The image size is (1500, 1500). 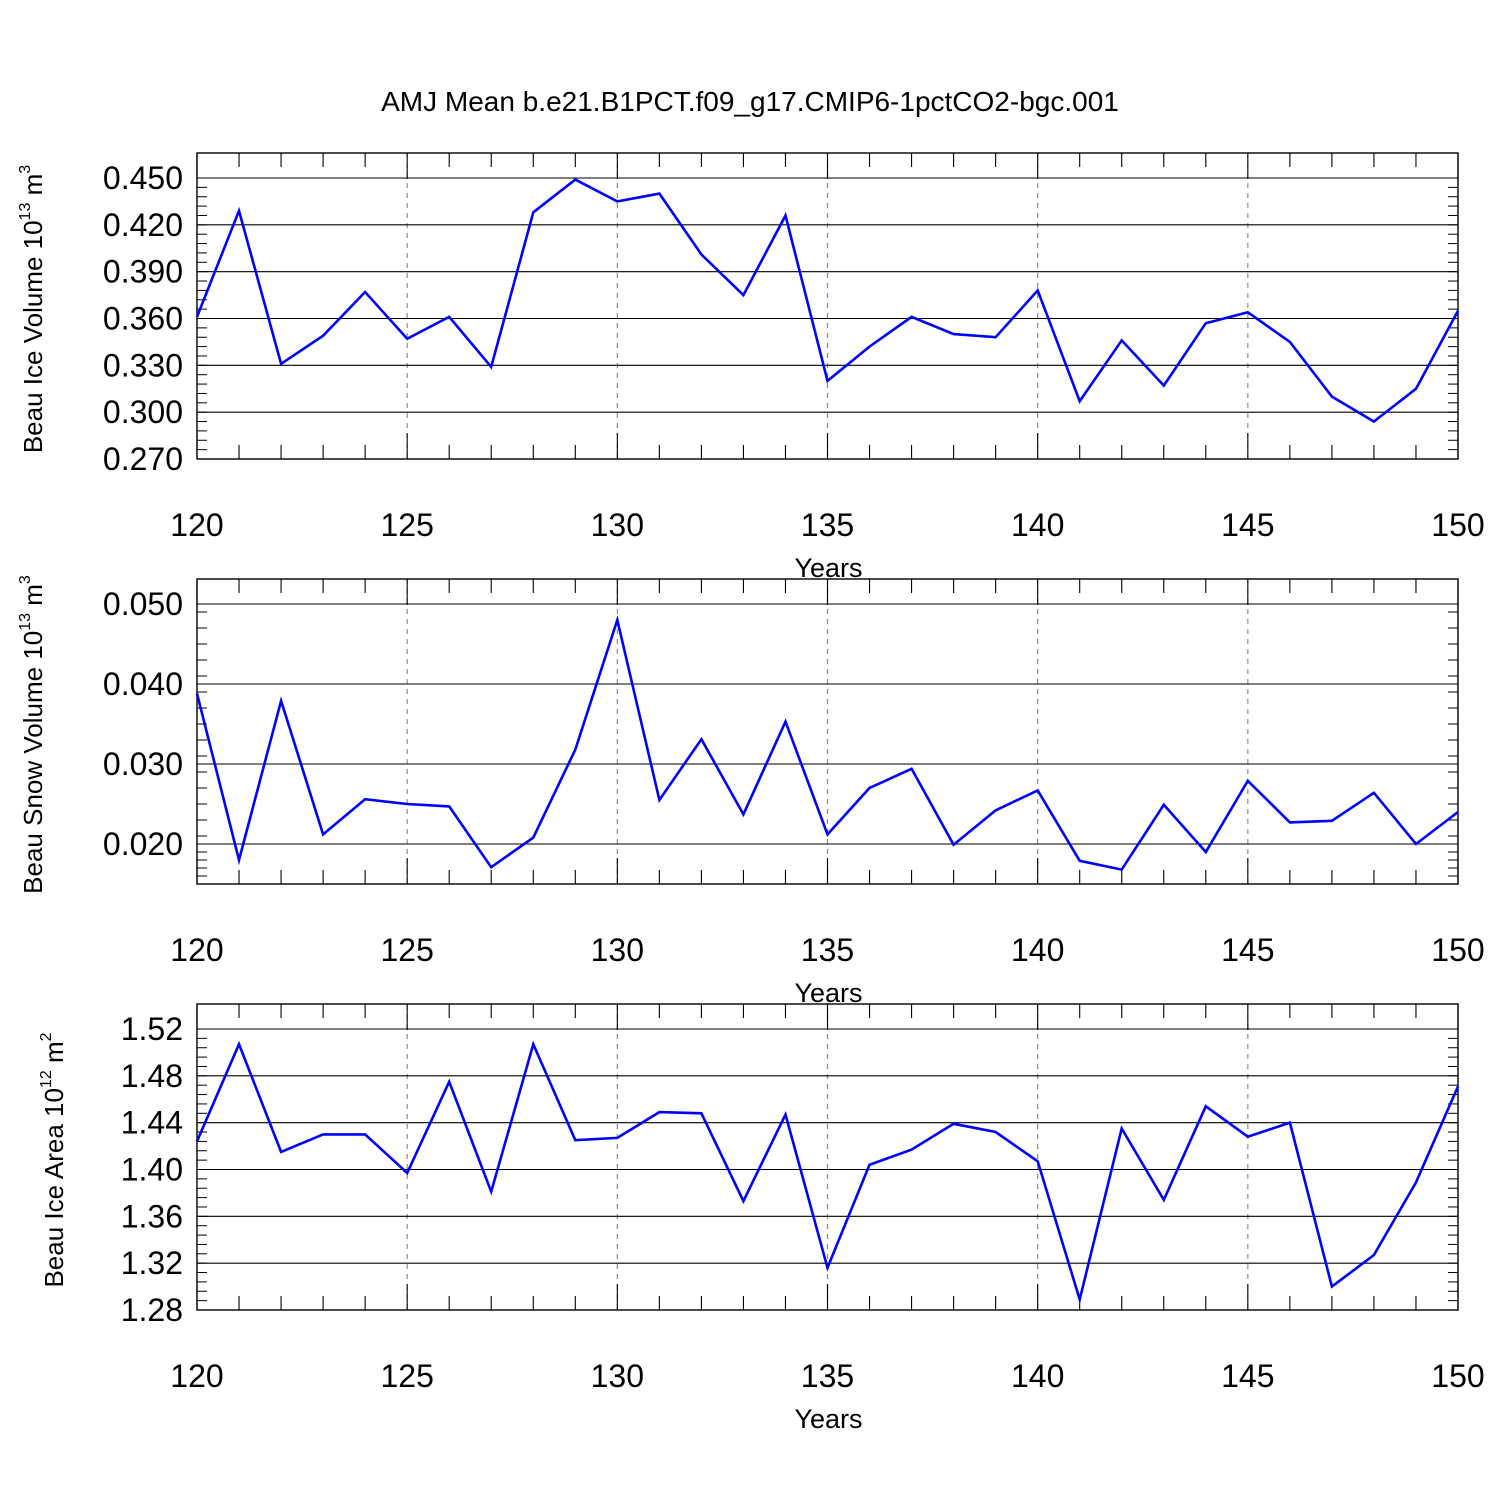 I want to click on y-axis-label-exponent: 12, so click(x=46, y=1079).